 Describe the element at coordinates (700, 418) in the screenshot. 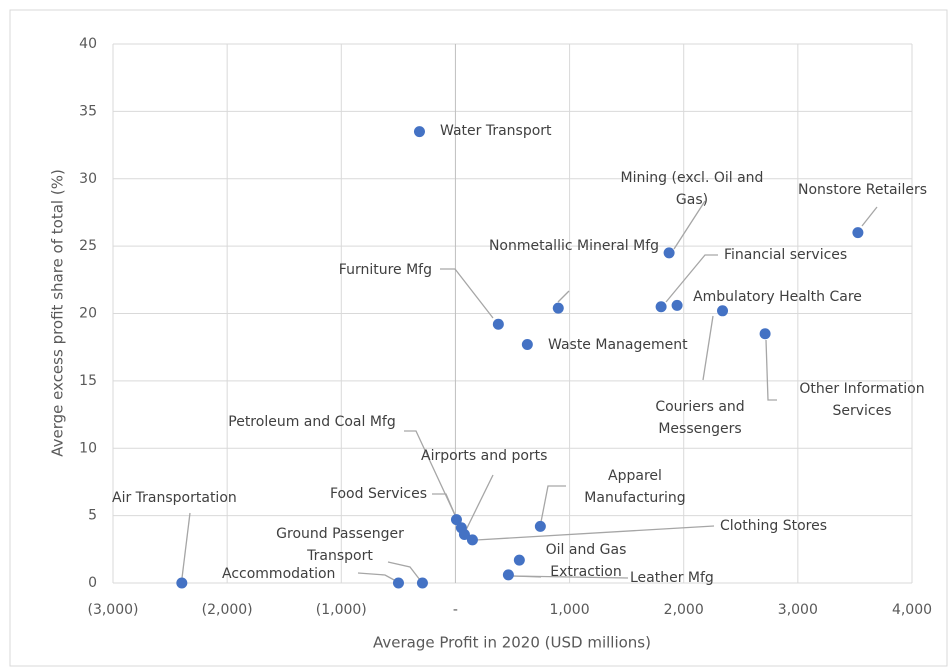

I see `point-label: Couriers and Messengers` at that location.